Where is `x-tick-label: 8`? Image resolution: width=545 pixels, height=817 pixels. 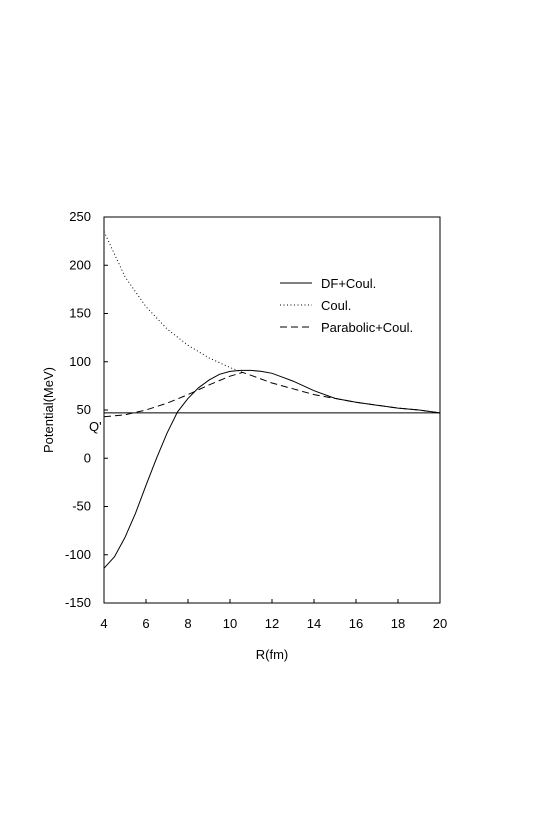 x-tick-label: 8 is located at coordinates (187, 623).